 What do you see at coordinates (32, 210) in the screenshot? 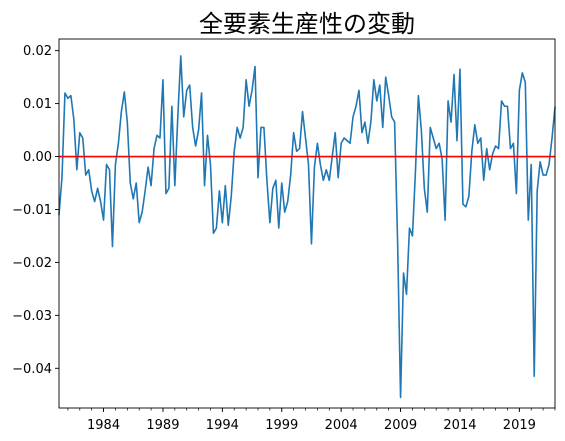
I see `y-tick-label: −0.01` at bounding box center [32, 210].